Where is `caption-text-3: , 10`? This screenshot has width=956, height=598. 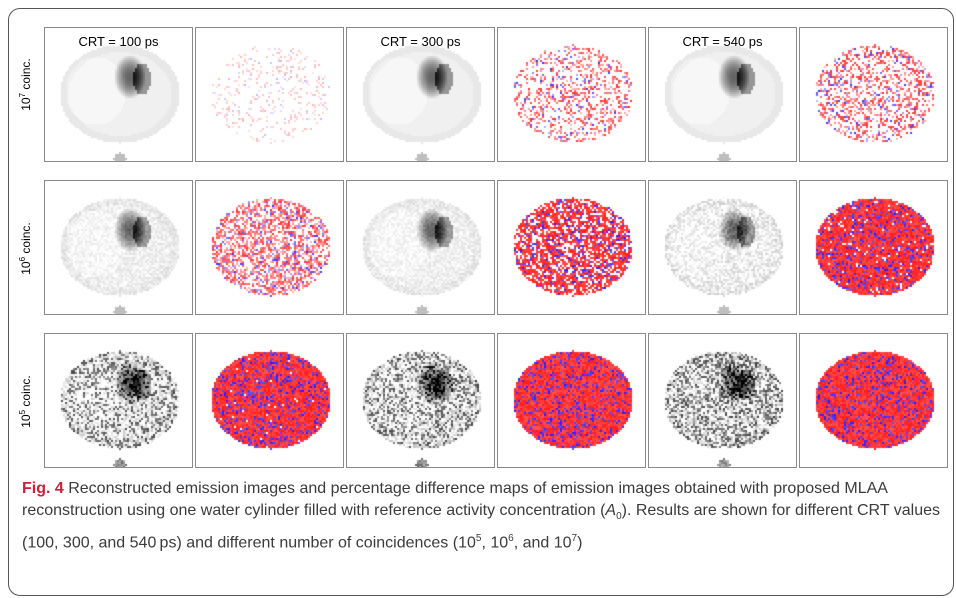 caption-text-3: , 10 is located at coordinates (495, 543).